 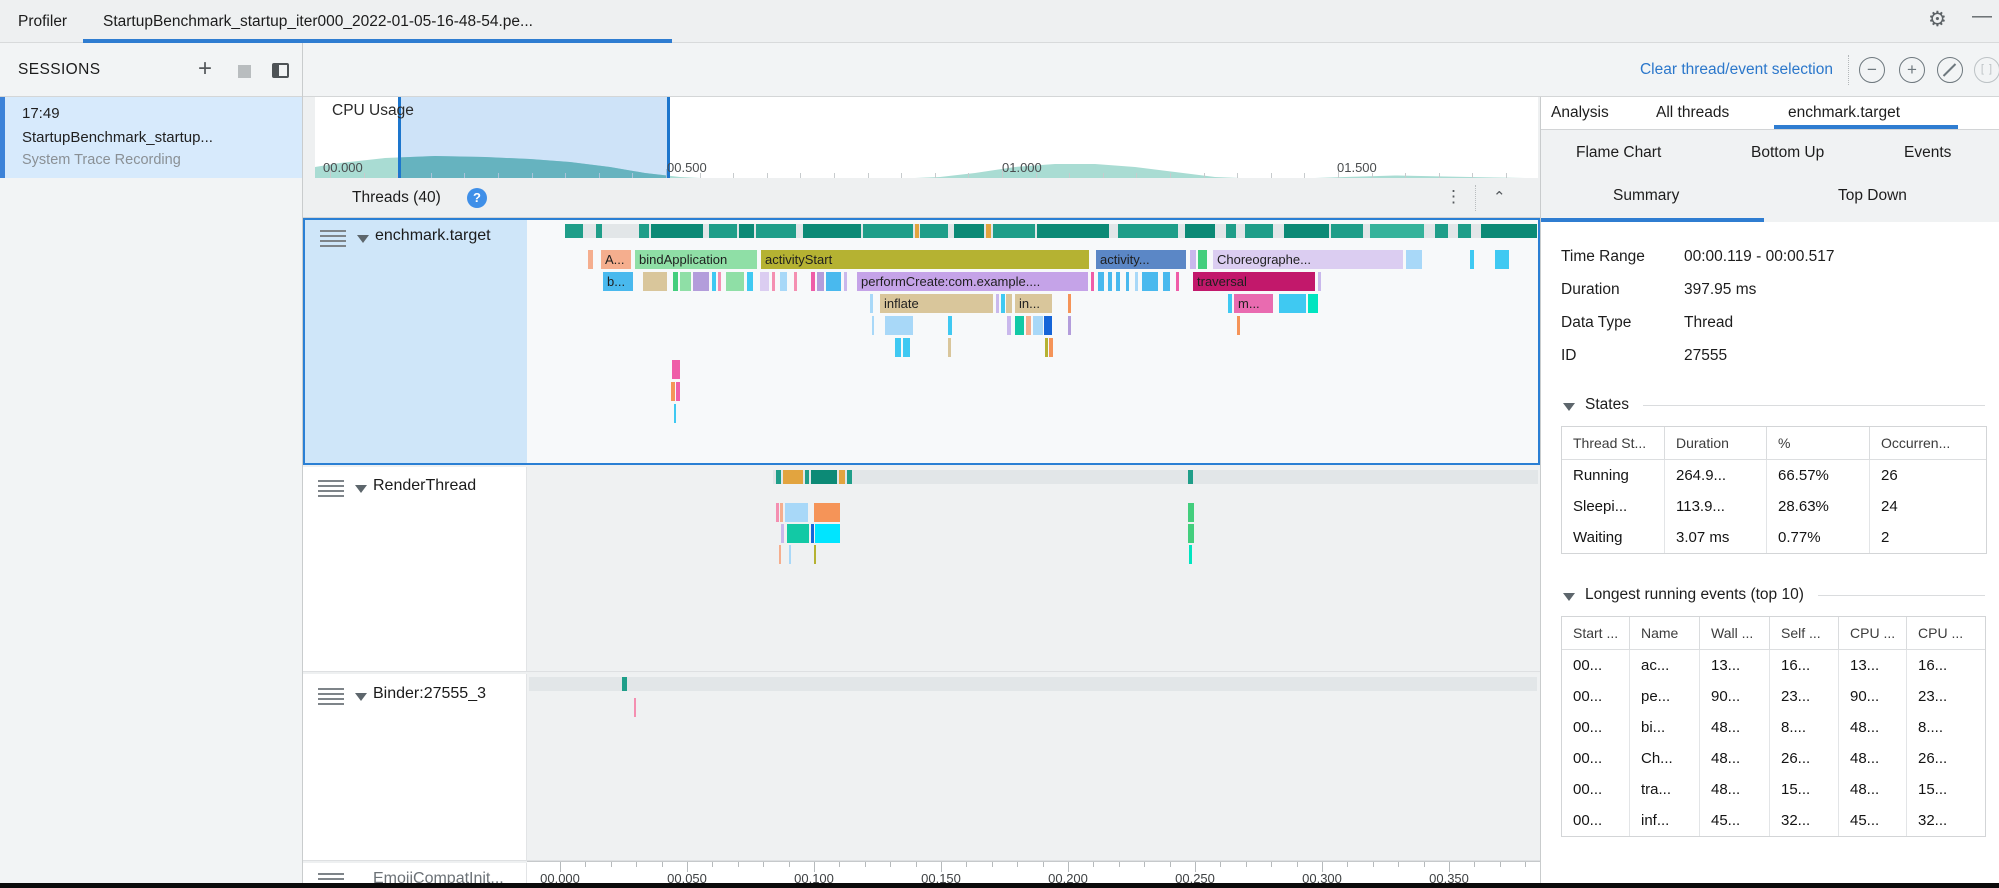 I want to click on zoom-to-selection-button: [ ], so click(x=1986, y=70).